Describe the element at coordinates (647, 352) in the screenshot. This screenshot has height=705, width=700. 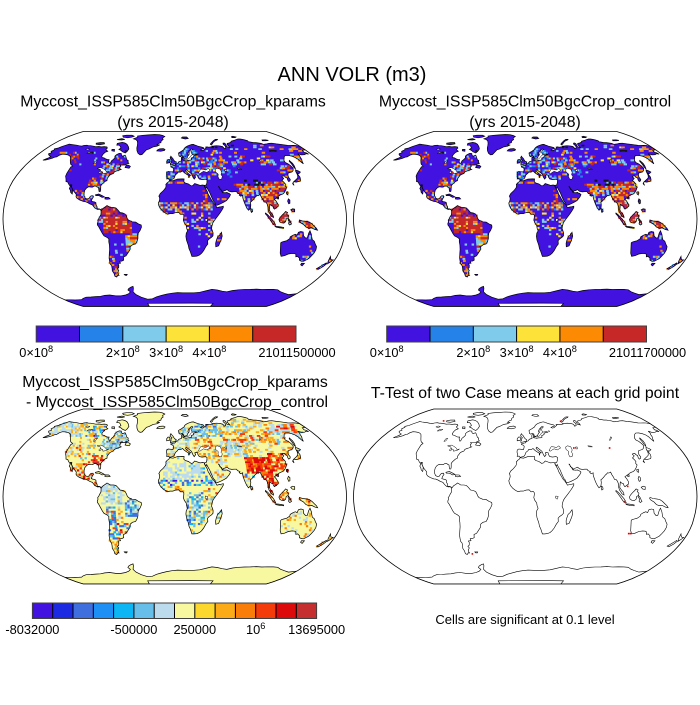
I see `svg-text: 21011700000` at that location.